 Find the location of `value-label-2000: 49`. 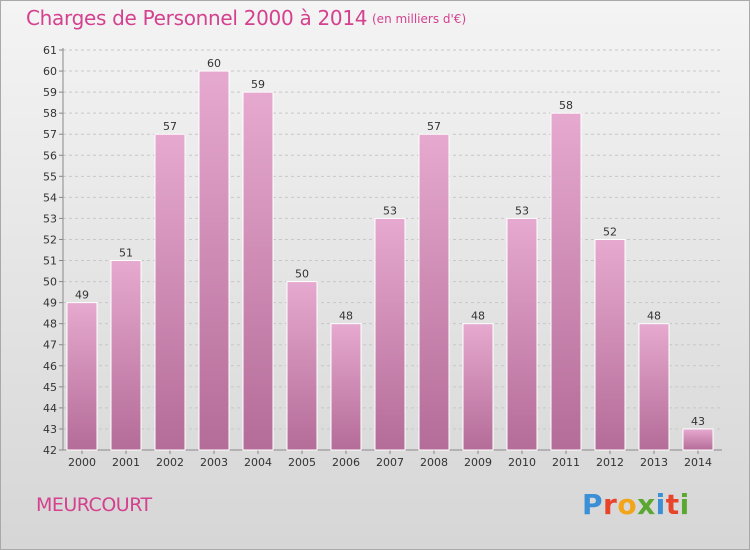

value-label-2000: 49 is located at coordinates (82, 295).